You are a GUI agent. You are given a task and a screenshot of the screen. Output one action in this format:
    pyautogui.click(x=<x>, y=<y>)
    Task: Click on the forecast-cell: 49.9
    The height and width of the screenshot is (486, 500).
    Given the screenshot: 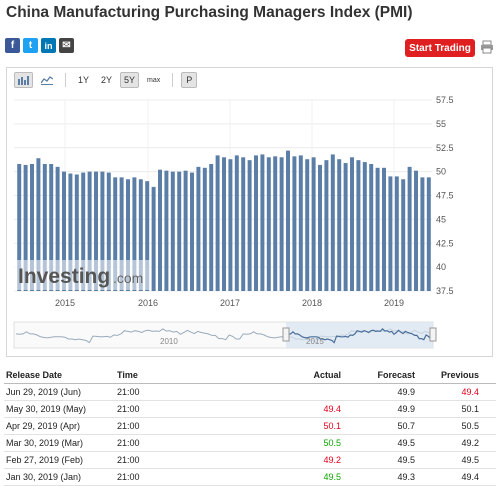 What is the action you would take?
    pyautogui.click(x=406, y=392)
    